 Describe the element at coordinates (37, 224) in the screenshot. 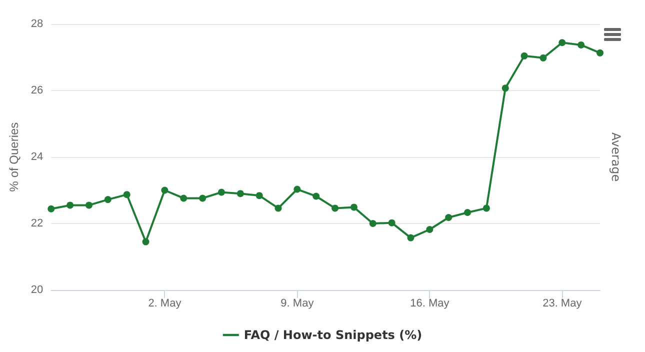

I see `y-tick-label: 22` at that location.